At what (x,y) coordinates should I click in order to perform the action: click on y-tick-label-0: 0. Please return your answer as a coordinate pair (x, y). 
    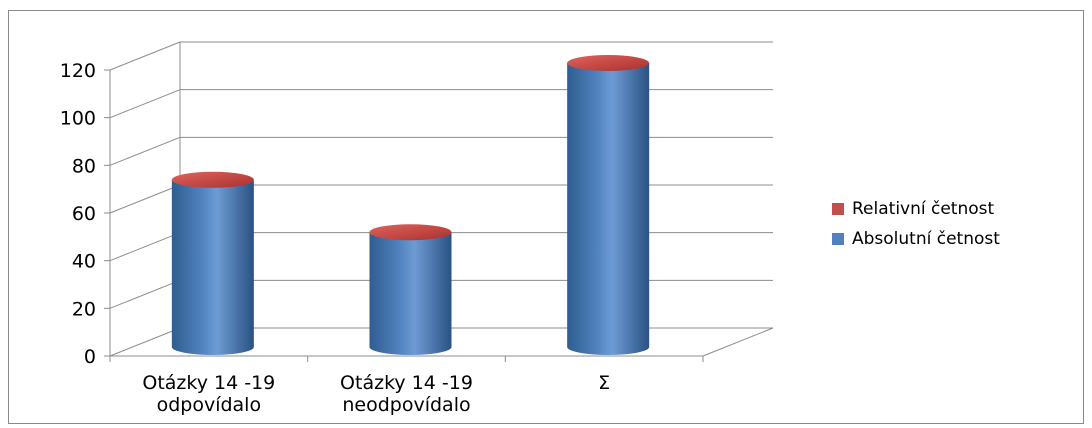
    Looking at the image, I should click on (90, 357).